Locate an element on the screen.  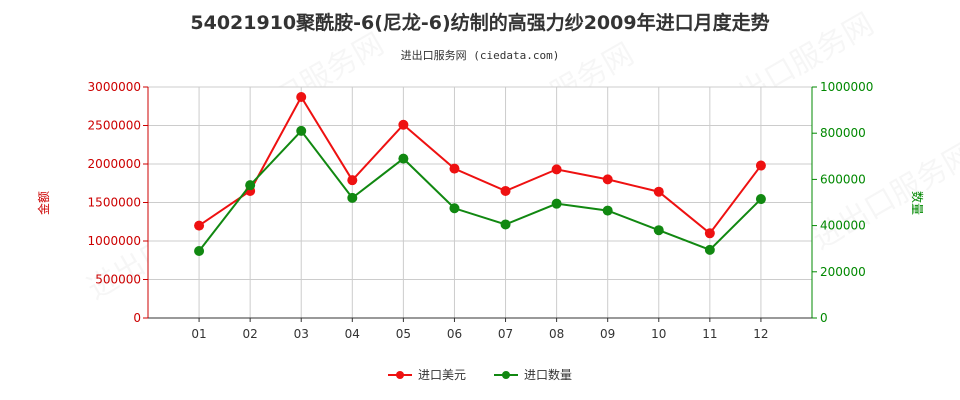
x-axis-tick-label: 02 is located at coordinates (250, 334).